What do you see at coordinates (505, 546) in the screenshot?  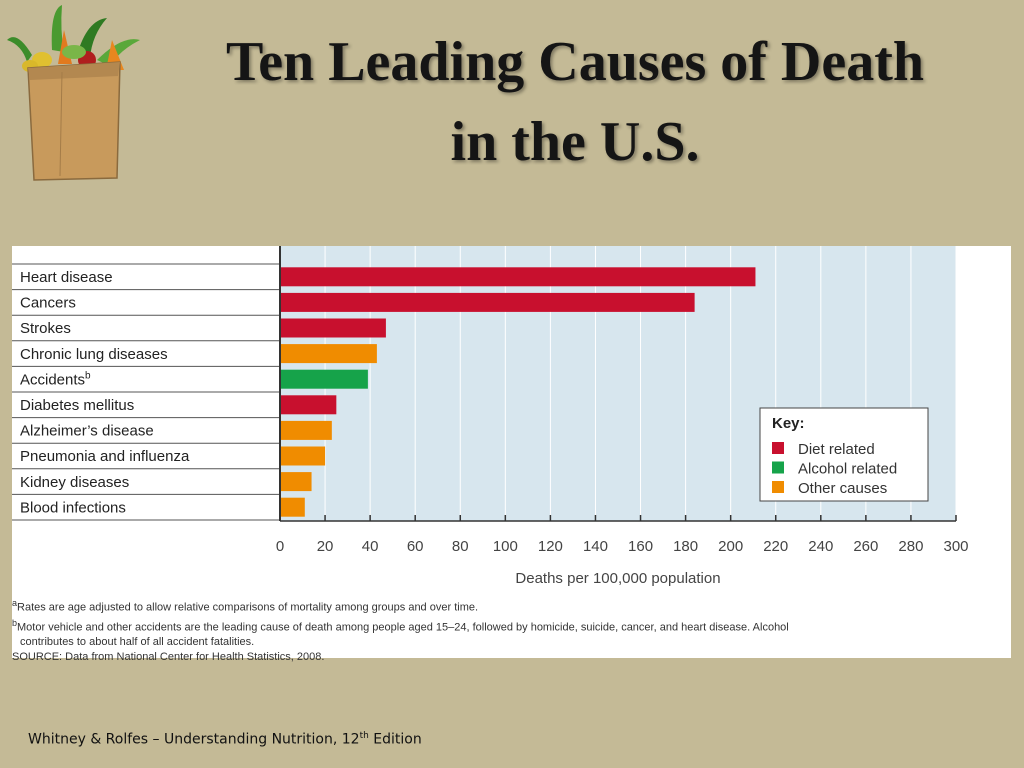 I see `x-tick-label: 100` at bounding box center [505, 546].